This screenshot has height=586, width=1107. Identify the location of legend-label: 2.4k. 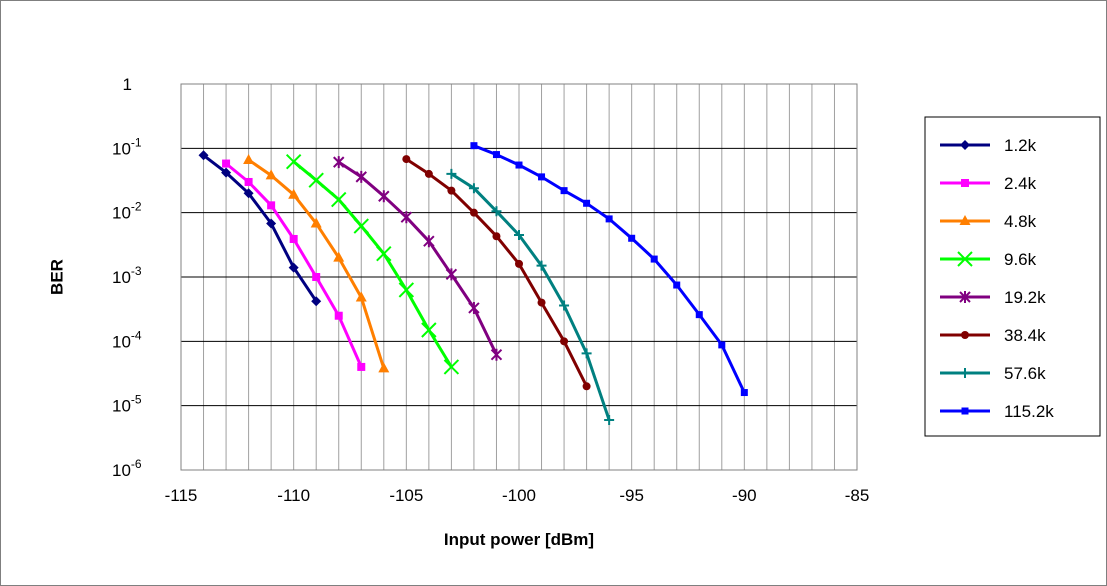
(1020, 183).